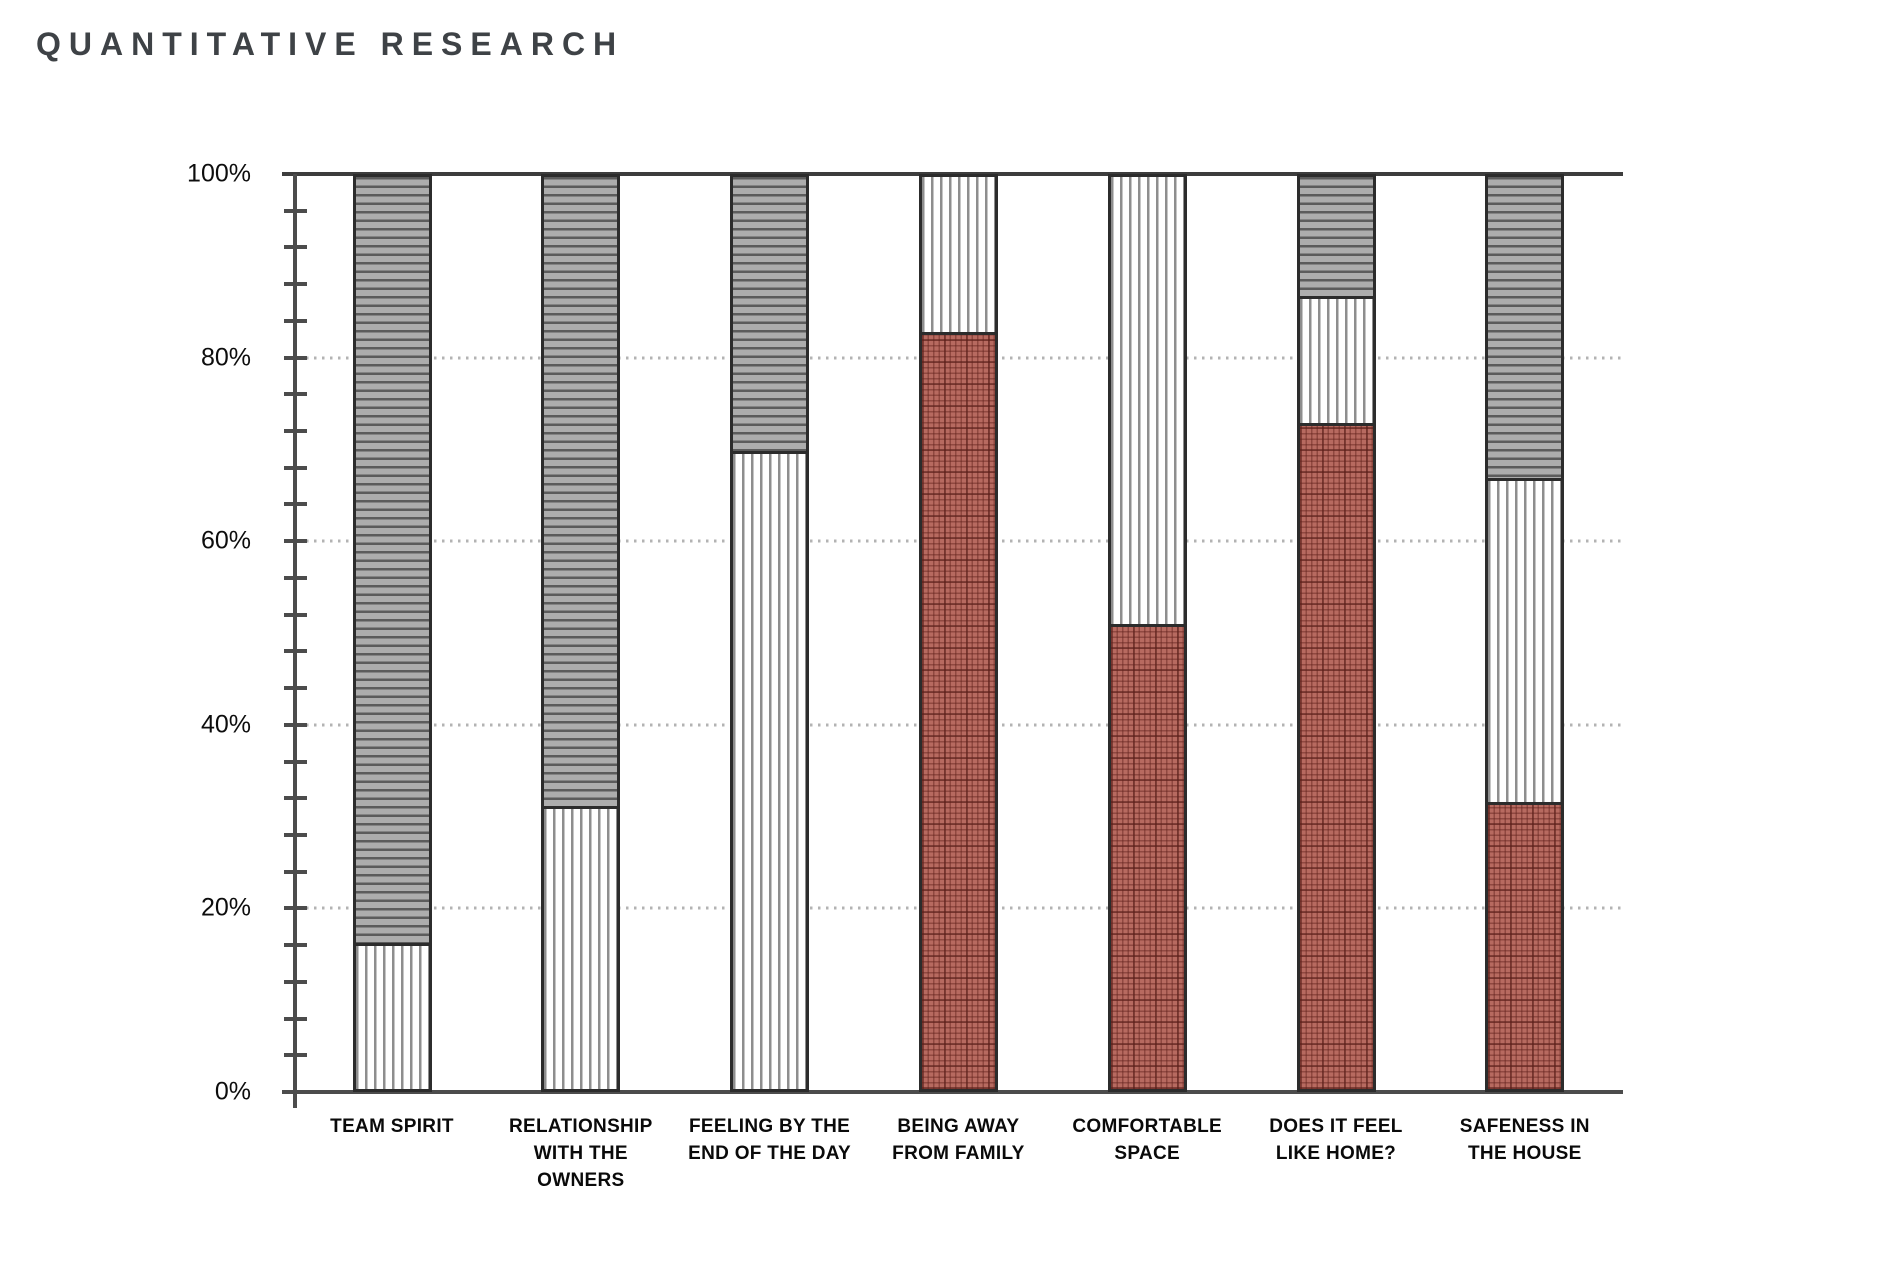 Image resolution: width=1896 pixels, height=1276 pixels. Describe the element at coordinates (330, 44) in the screenshot. I see `chart-title: QUANTITATIVE RESEARCH` at that location.